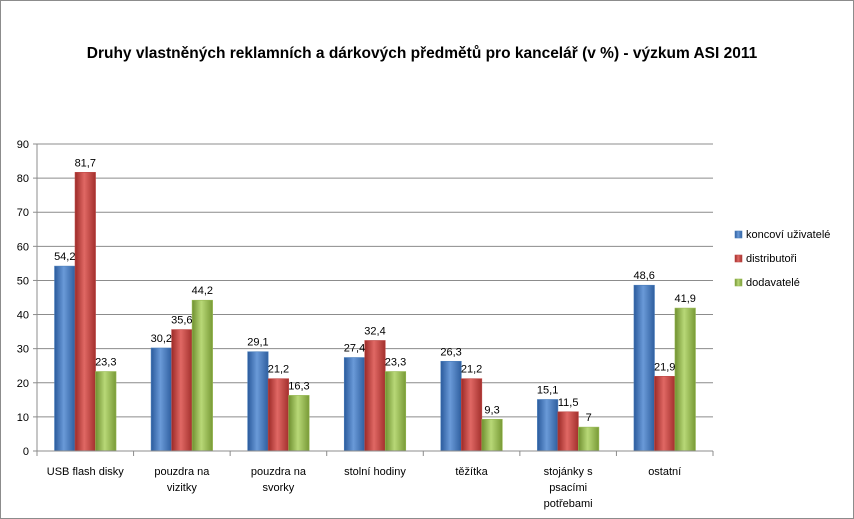 This screenshot has height=519, width=854. I want to click on data-label: 29,1, so click(257, 343).